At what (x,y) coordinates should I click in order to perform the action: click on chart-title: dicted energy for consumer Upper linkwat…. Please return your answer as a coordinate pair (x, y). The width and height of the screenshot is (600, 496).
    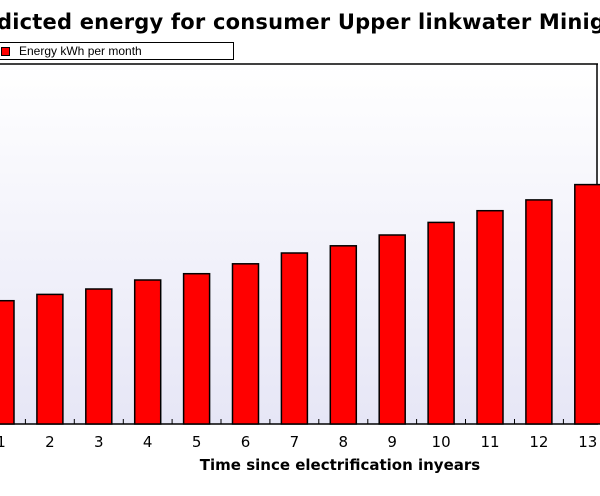
    Looking at the image, I should click on (300, 22).